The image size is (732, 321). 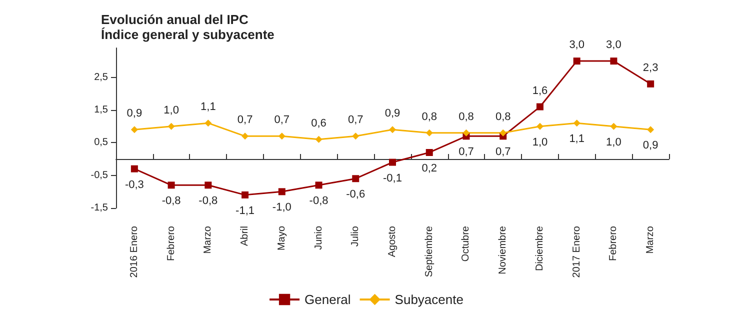 I want to click on y-tick-label: 1,5, so click(x=101, y=110).